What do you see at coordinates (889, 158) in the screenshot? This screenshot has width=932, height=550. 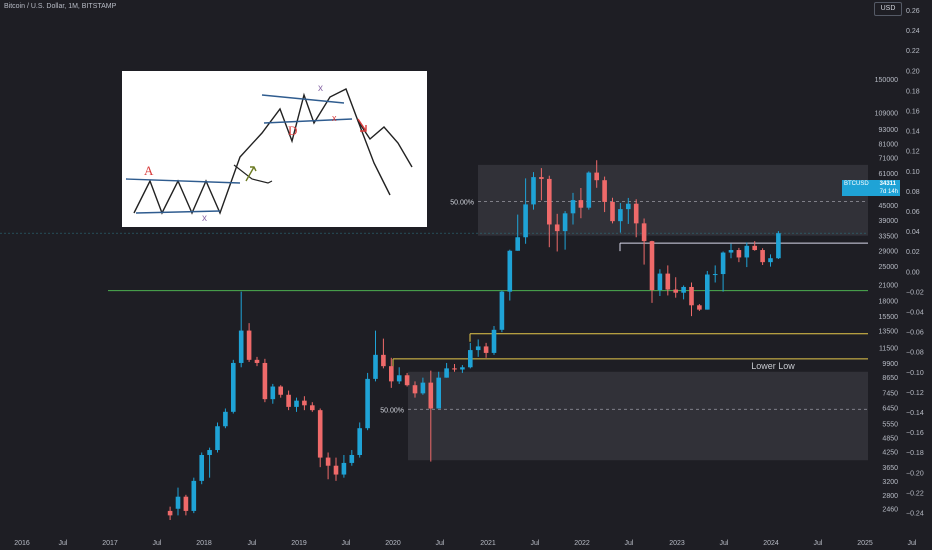 I see `price-axis-tick: 71000` at bounding box center [889, 158].